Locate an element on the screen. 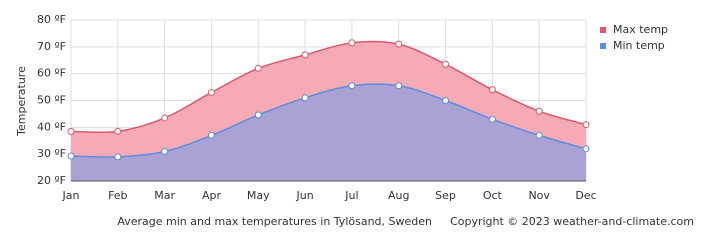 This screenshot has height=240, width=702. x-tick-label: Jul is located at coordinates (351, 195).